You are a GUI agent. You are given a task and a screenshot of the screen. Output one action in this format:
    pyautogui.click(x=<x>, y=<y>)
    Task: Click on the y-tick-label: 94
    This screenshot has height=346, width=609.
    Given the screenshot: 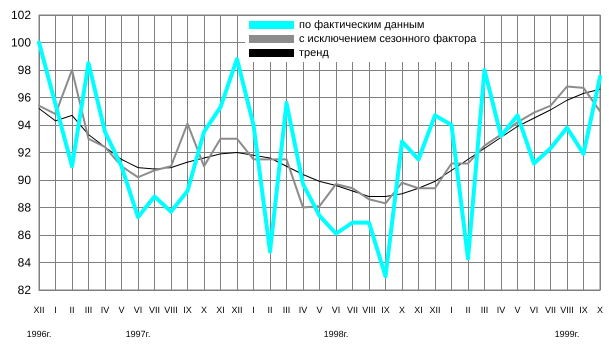 What is the action you would take?
    pyautogui.click(x=25, y=125)
    